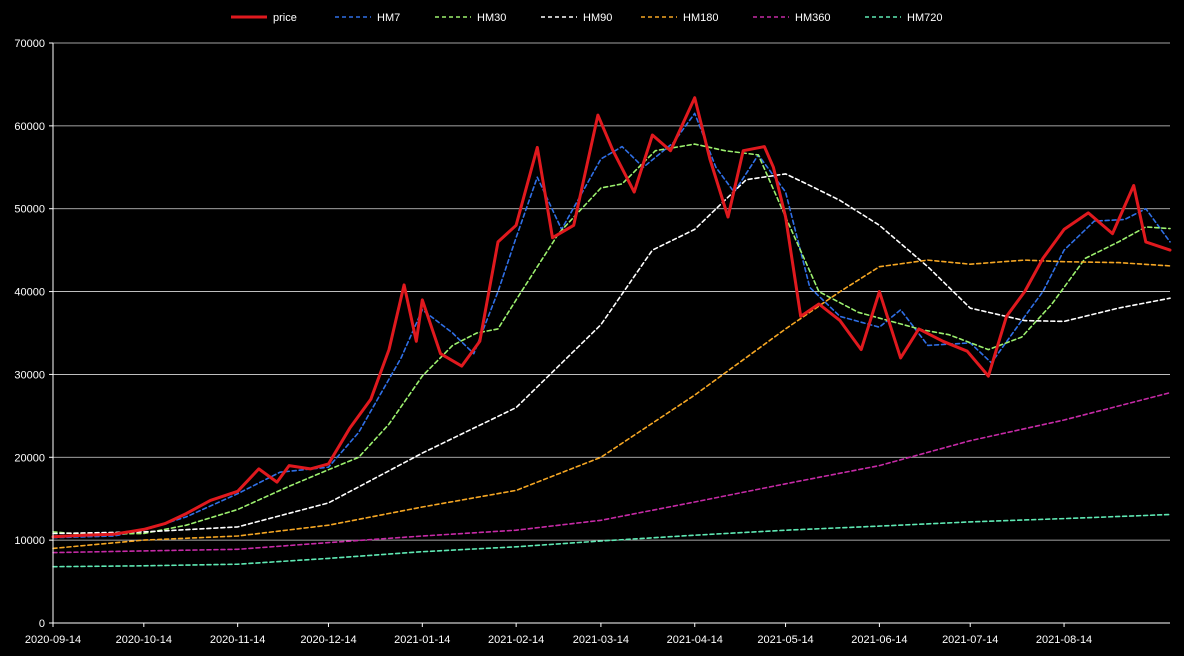 This screenshot has height=656, width=1184. I want to click on legend-label-hm180: HM180, so click(700, 18).